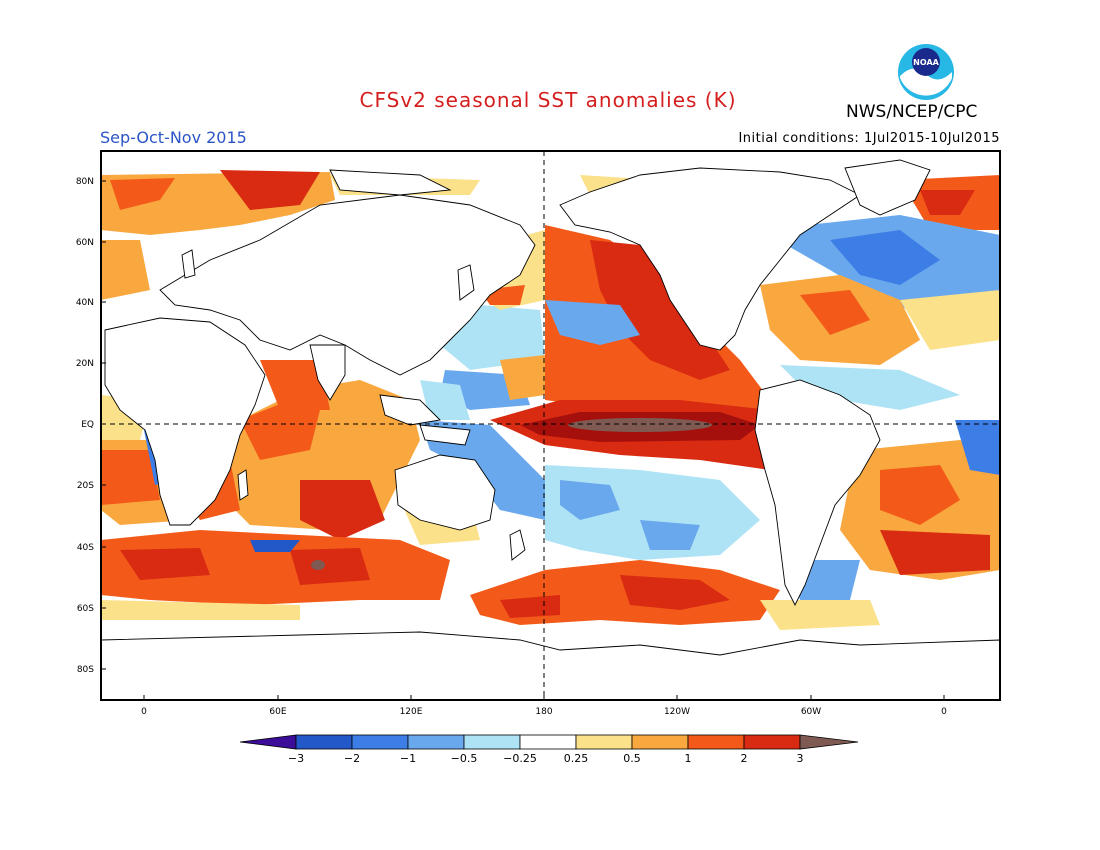 This screenshot has height=850, width=1100. I want to click on lat-label: 20S, so click(85, 486).